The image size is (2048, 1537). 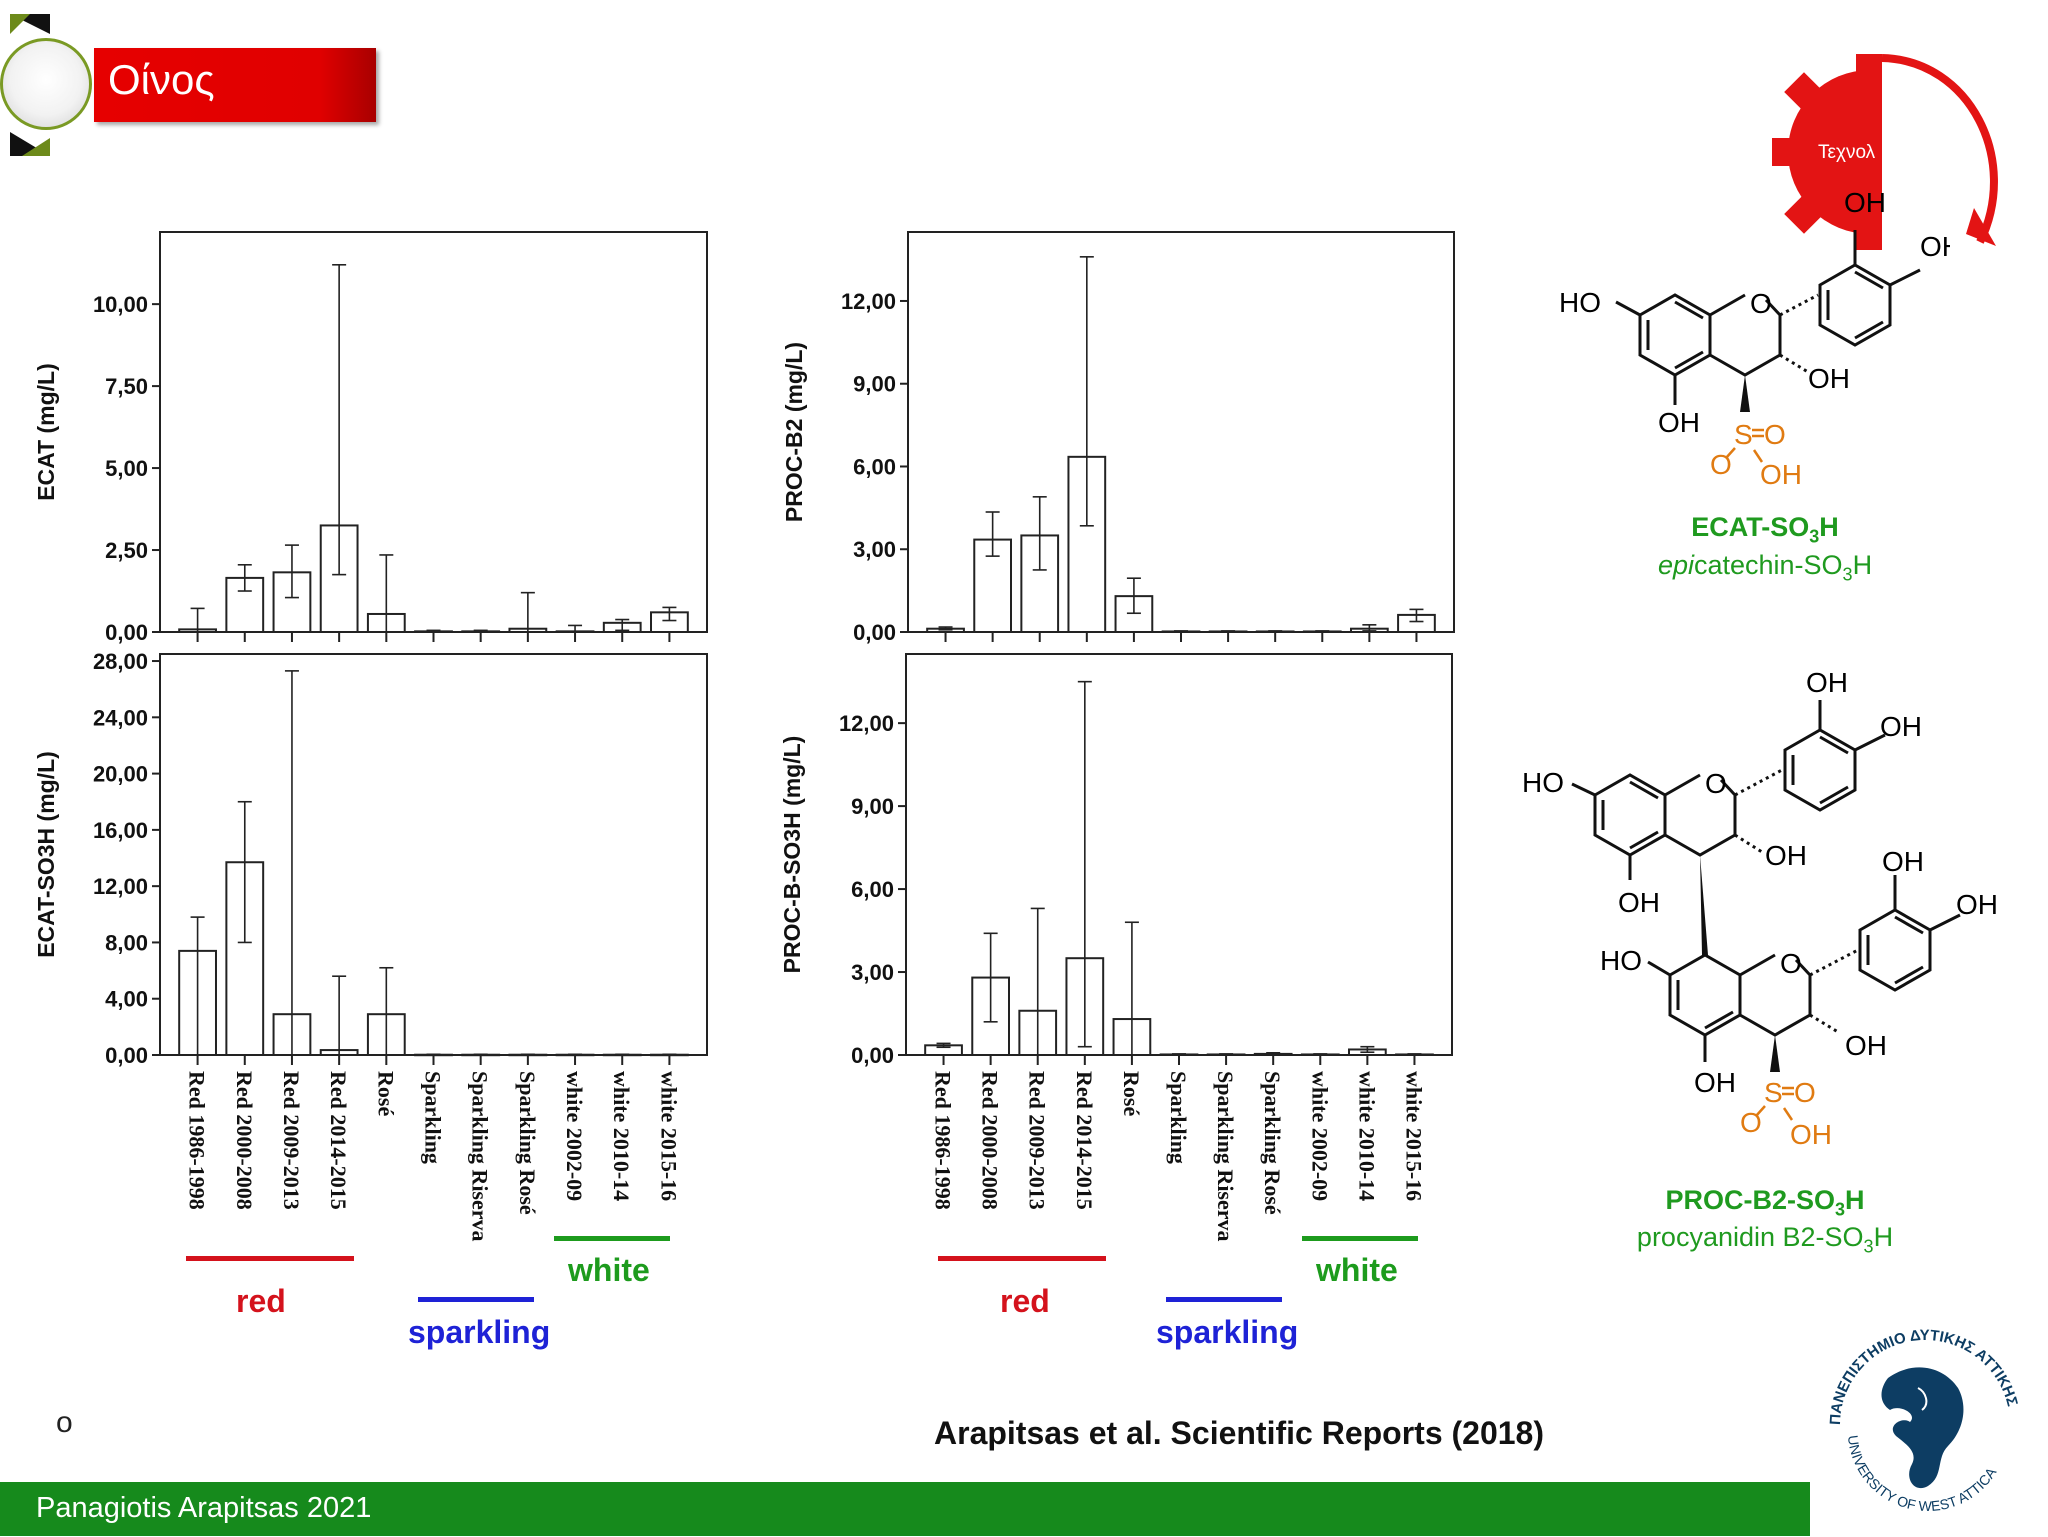 I want to click on proc-b-so3h-category-label: Red 1986-1998, so click(x=943, y=1140).